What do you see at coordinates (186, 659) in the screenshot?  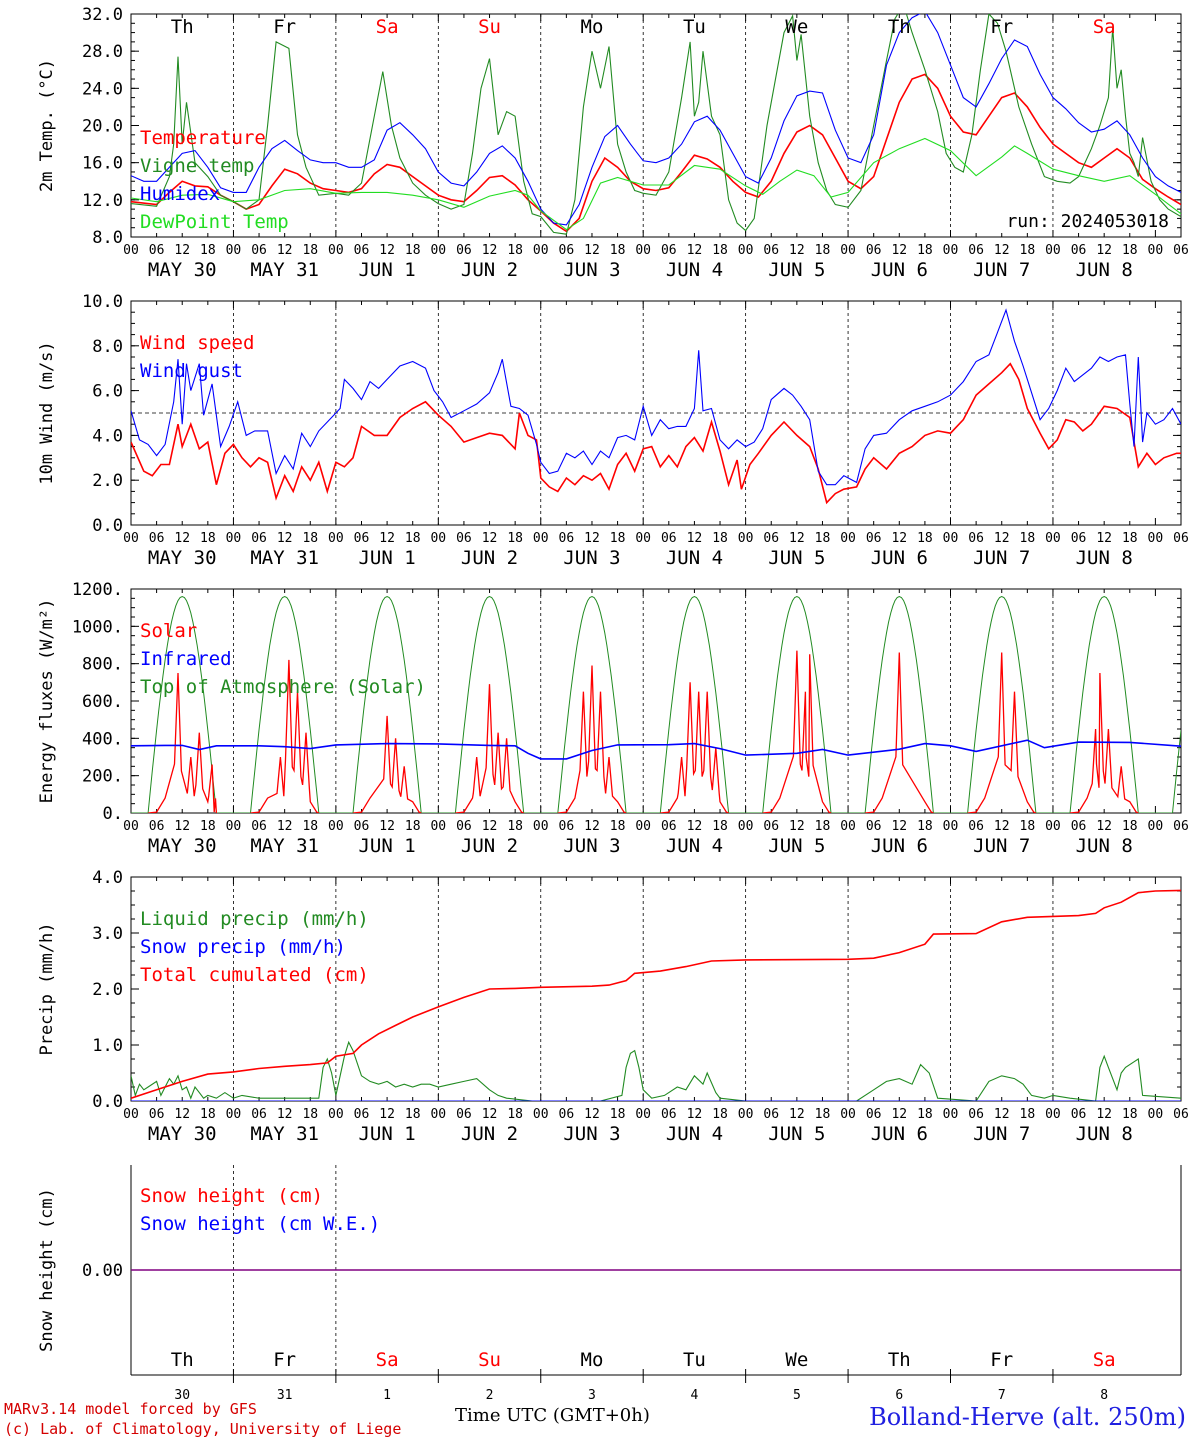 I see `legend-label: Infrared` at bounding box center [186, 659].